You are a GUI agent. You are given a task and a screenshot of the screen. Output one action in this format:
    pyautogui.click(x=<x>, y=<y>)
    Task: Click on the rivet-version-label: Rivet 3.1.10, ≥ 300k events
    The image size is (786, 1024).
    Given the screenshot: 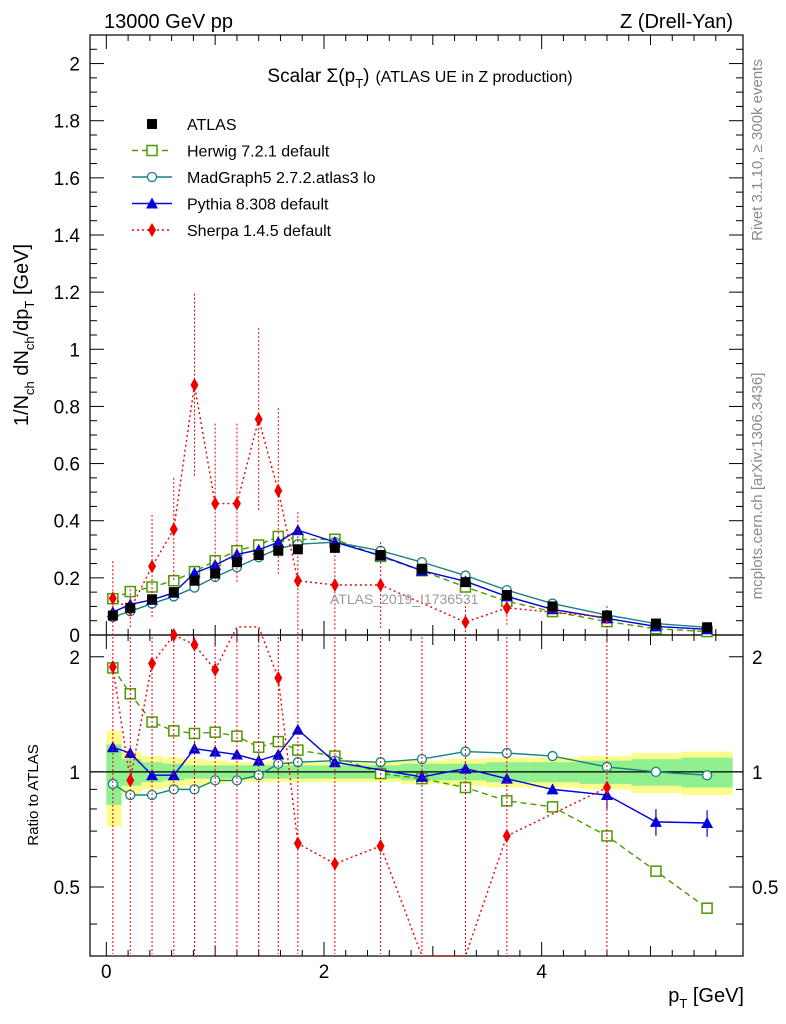 What is the action you would take?
    pyautogui.click(x=757, y=150)
    